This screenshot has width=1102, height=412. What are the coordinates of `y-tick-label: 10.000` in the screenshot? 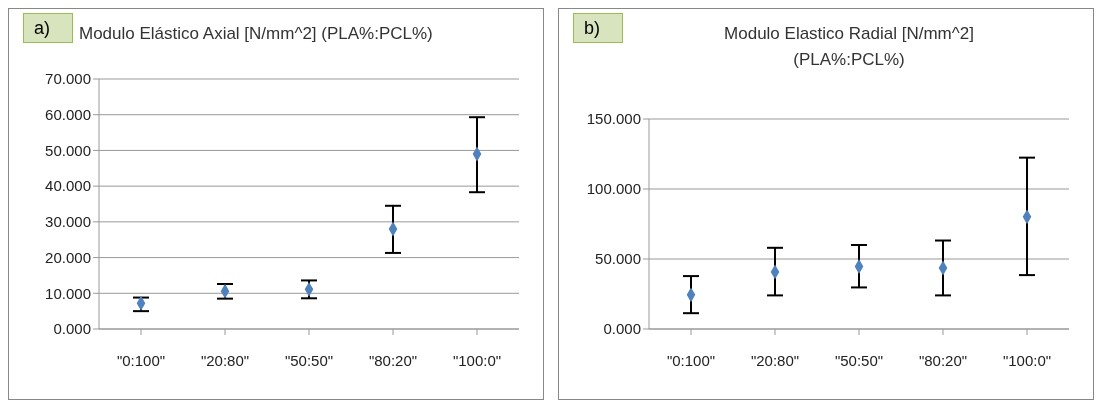 It's located at (68, 293).